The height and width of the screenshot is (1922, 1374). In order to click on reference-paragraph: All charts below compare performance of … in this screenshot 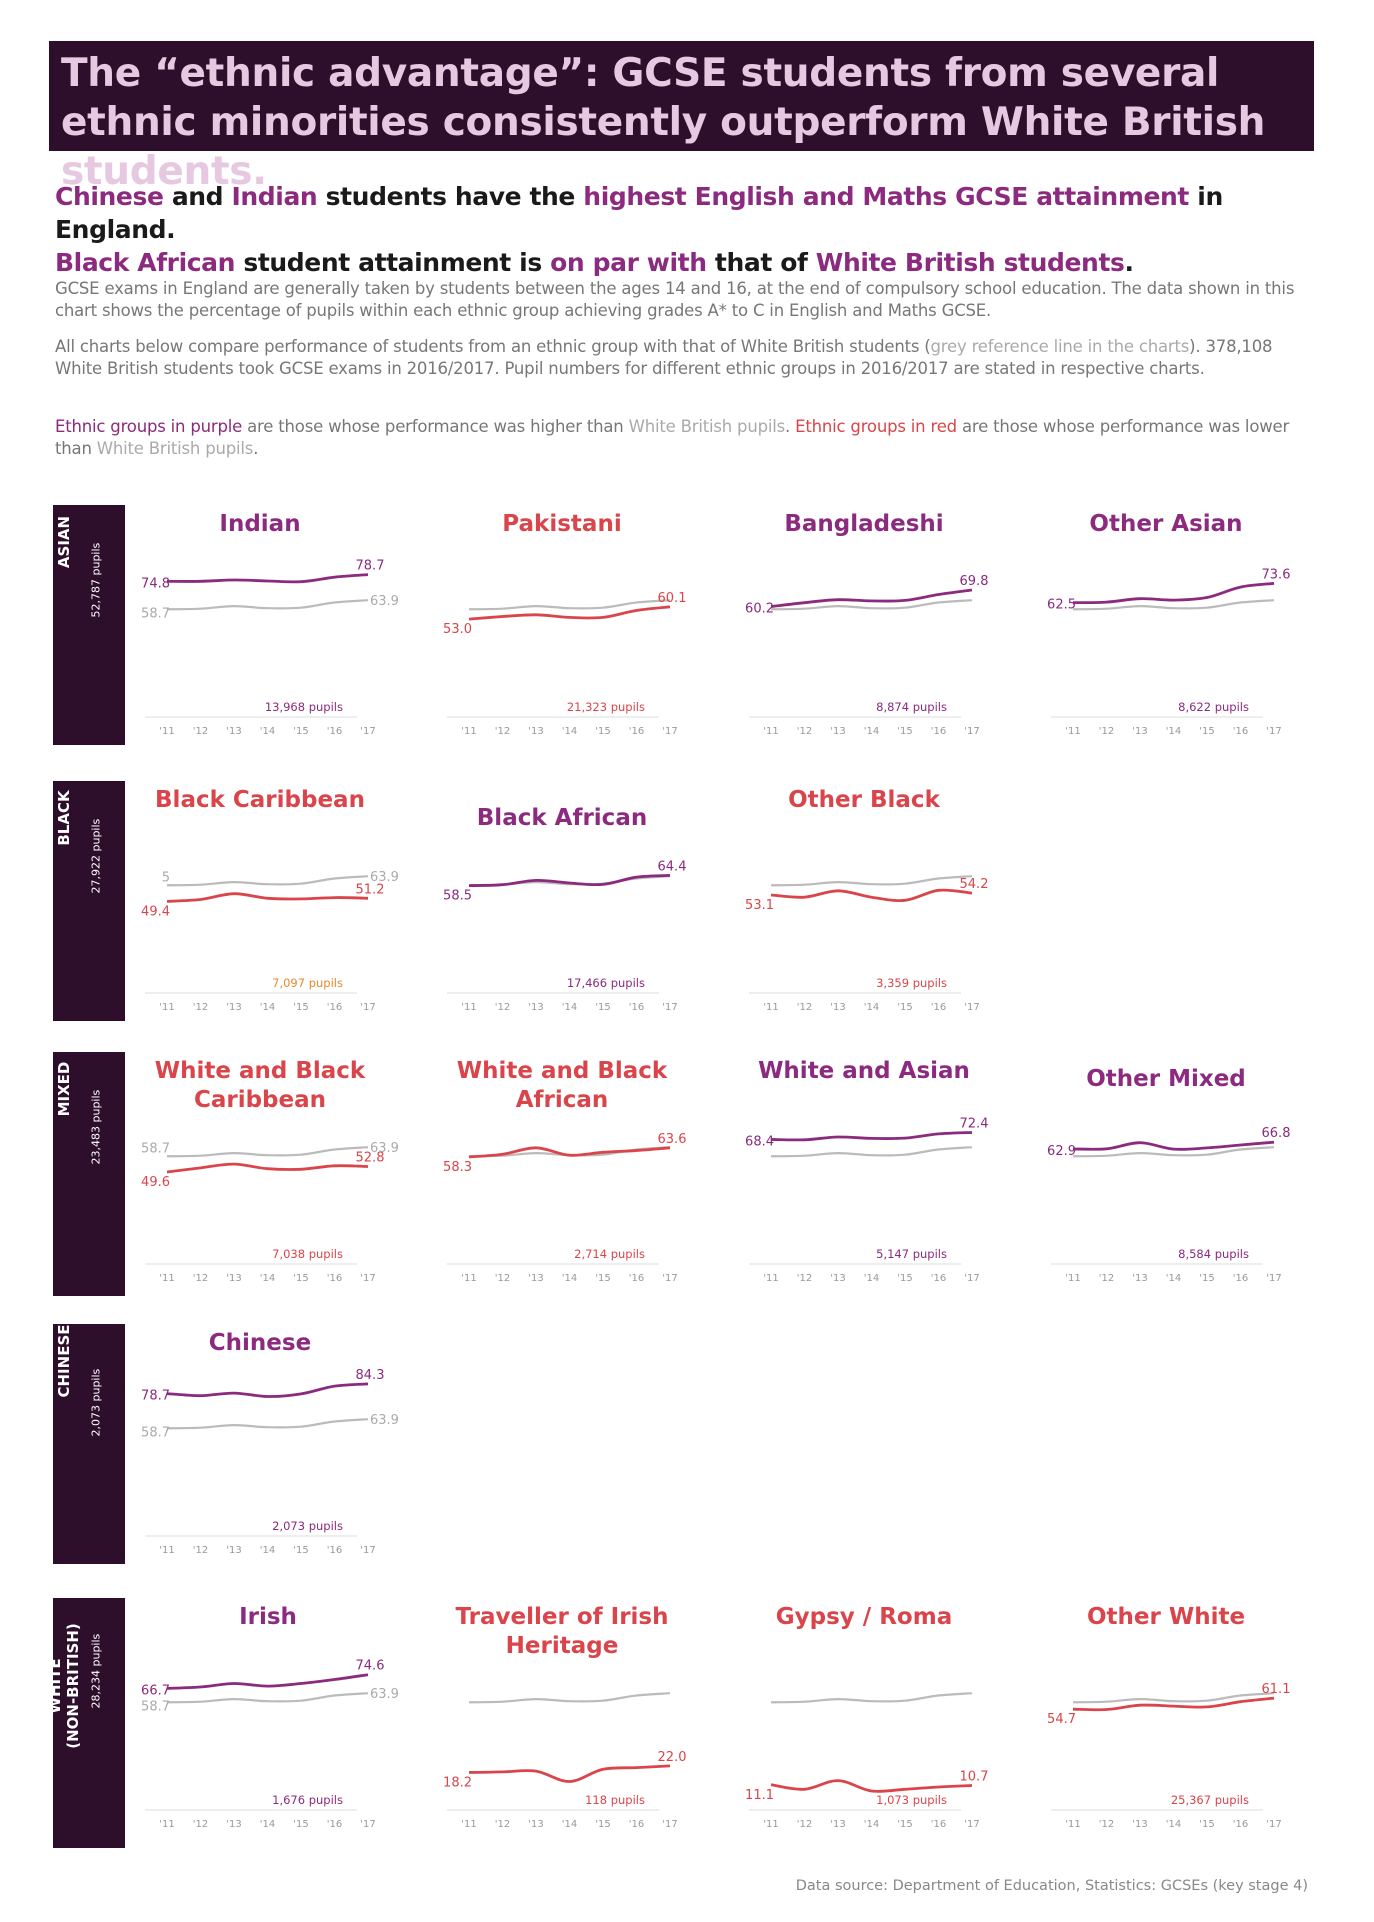, I will do `click(686, 358)`.